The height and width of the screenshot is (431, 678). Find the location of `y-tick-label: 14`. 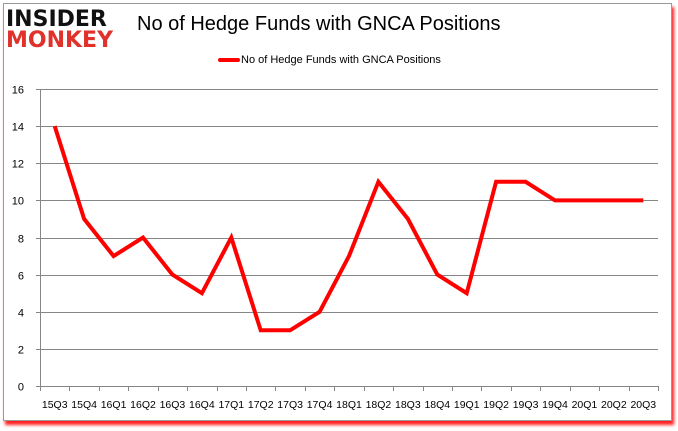

y-tick-label: 14 is located at coordinates (18, 128).